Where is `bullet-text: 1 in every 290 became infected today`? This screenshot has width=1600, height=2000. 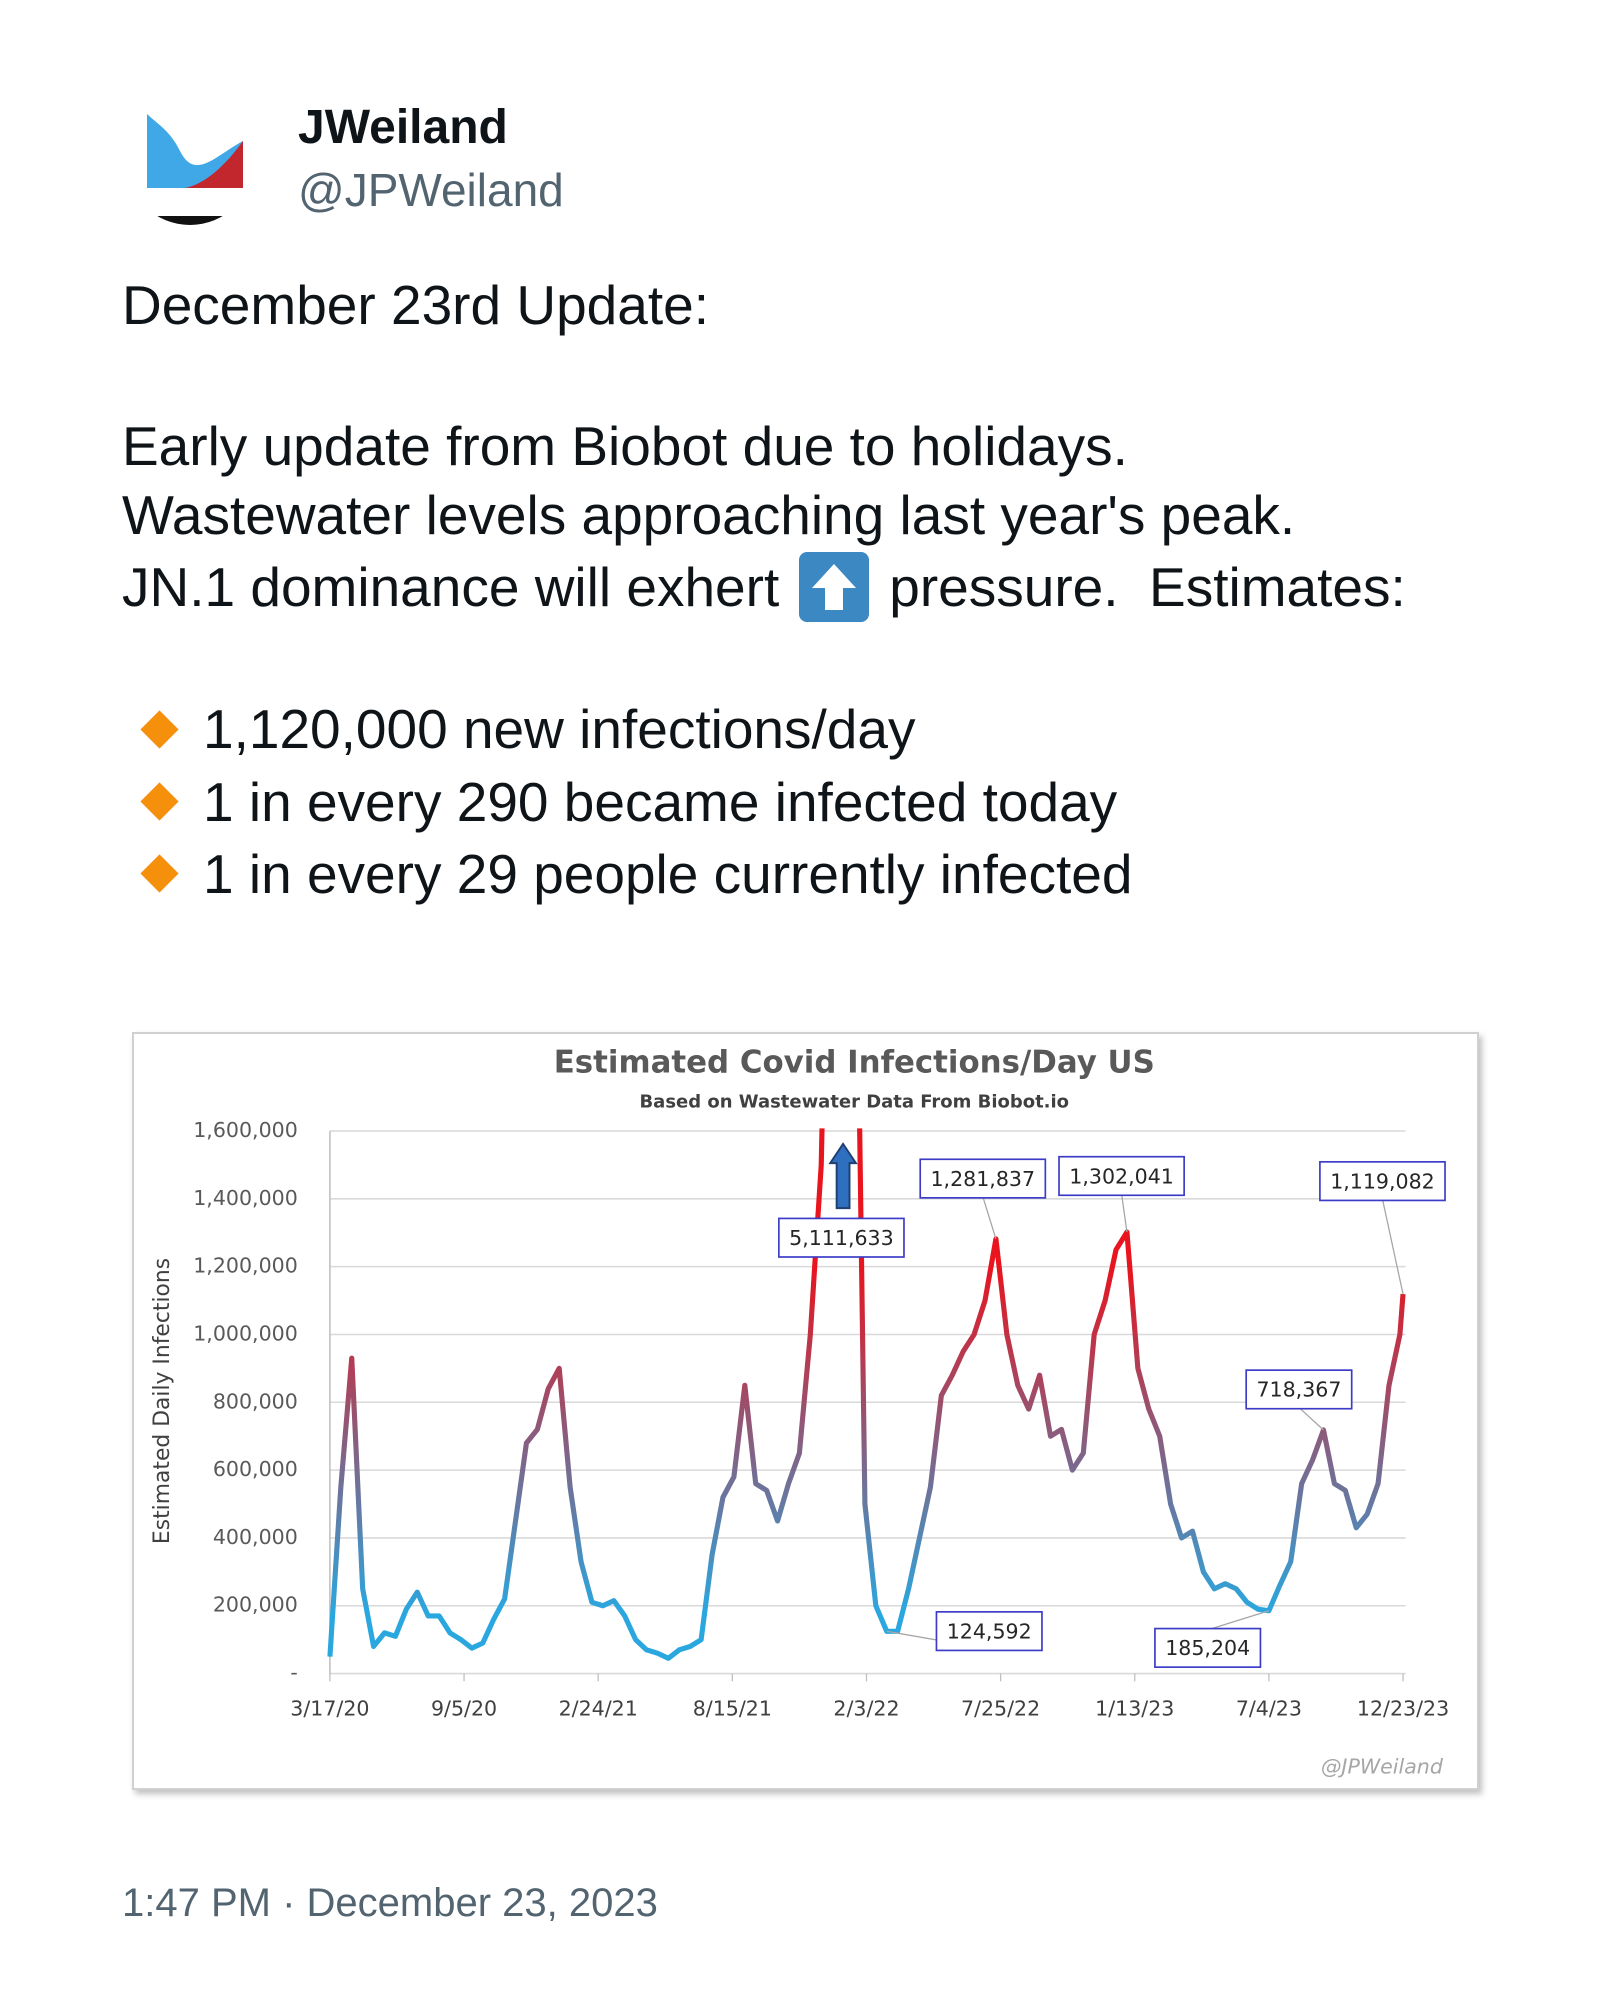 bullet-text: 1 in every 290 became infected today is located at coordinates (660, 802).